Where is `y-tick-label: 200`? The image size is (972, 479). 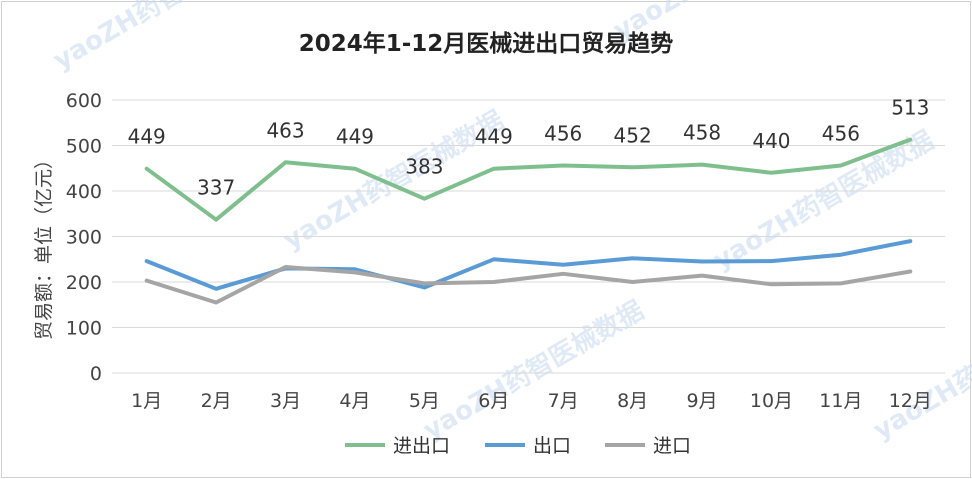
y-tick-label: 200 is located at coordinates (84, 283).